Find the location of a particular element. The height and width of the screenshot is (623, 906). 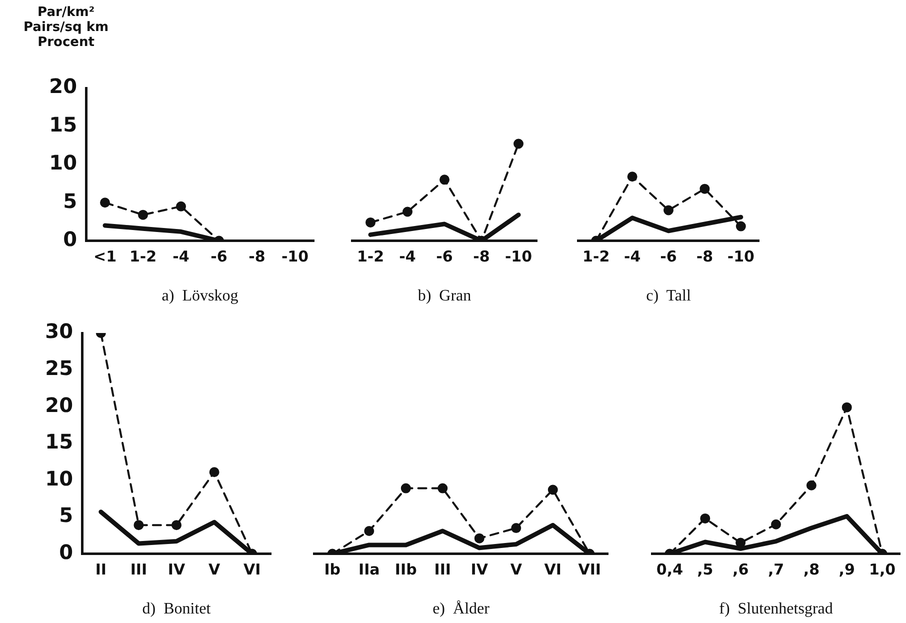

x-tick-label: ,7 is located at coordinates (776, 569).